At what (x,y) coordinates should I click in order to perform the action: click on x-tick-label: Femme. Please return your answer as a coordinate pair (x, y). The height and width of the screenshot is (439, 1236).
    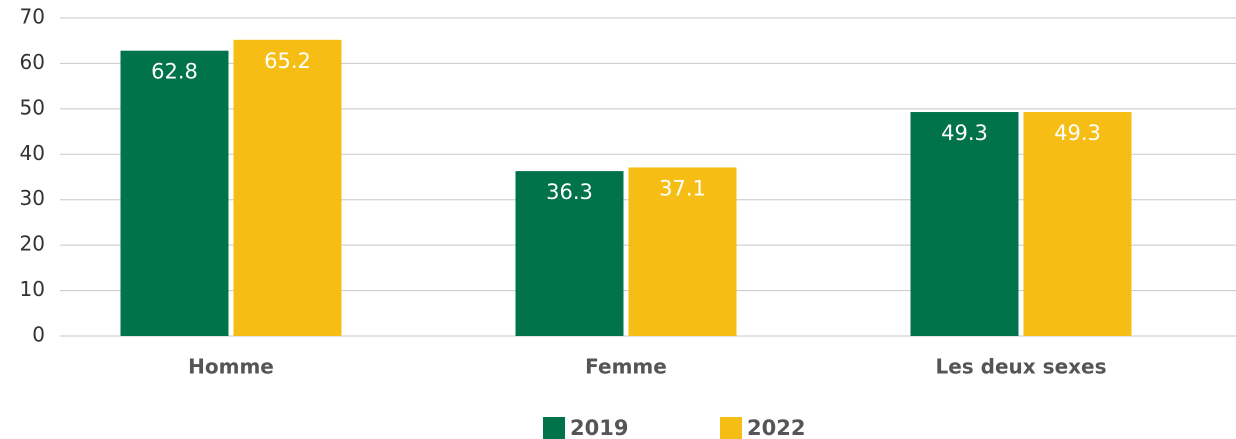
    Looking at the image, I should click on (626, 367).